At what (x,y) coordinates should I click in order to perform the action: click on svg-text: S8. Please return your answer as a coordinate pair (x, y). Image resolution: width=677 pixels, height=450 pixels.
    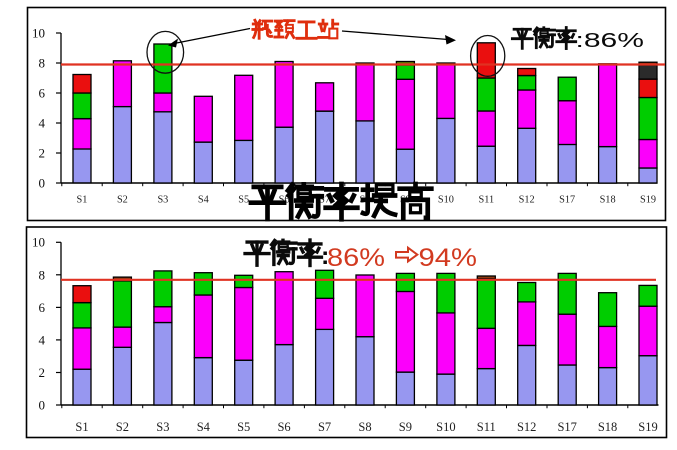
    Looking at the image, I should click on (364, 427).